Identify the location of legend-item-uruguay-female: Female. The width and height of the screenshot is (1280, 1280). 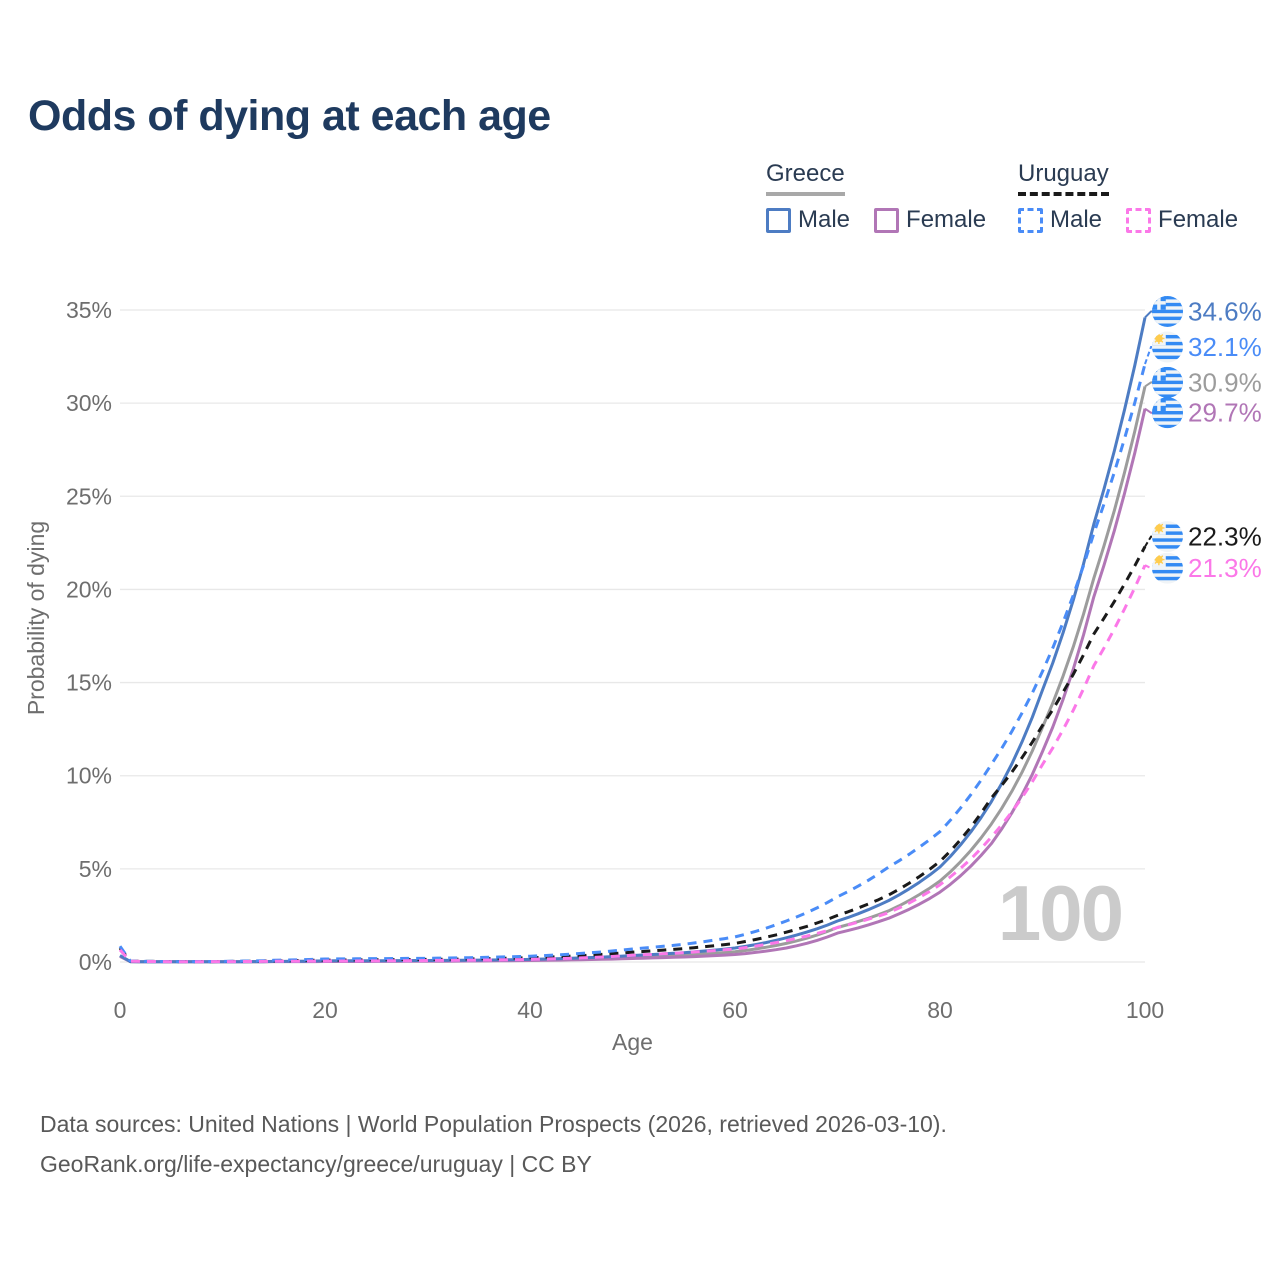
(1182, 220).